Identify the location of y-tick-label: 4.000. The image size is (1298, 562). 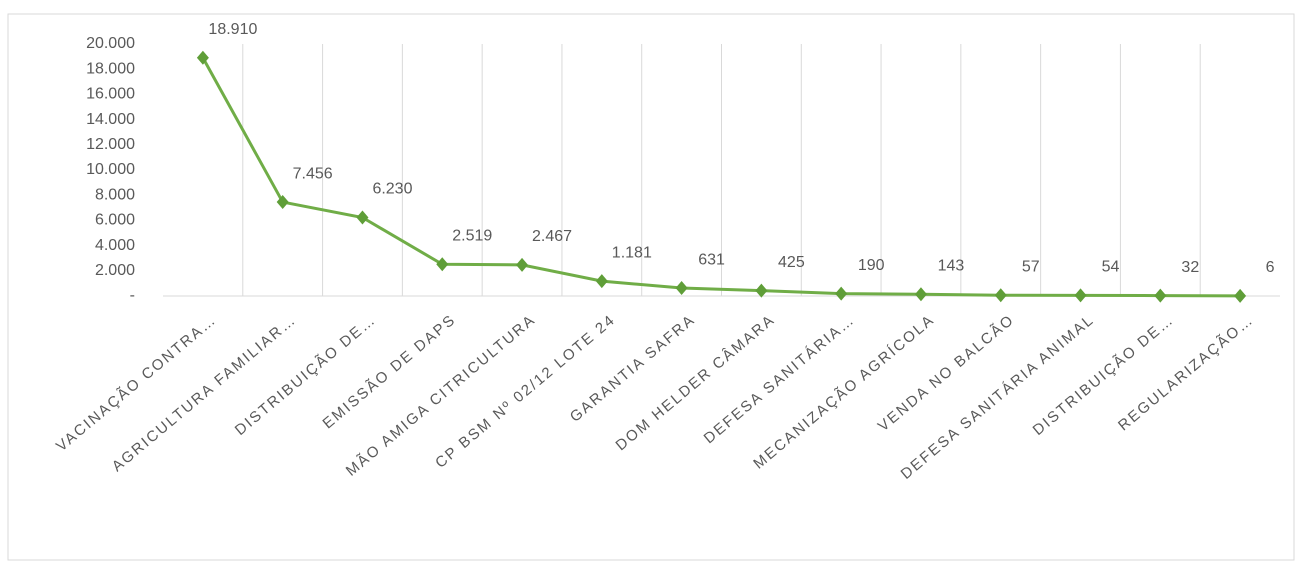
(115, 245).